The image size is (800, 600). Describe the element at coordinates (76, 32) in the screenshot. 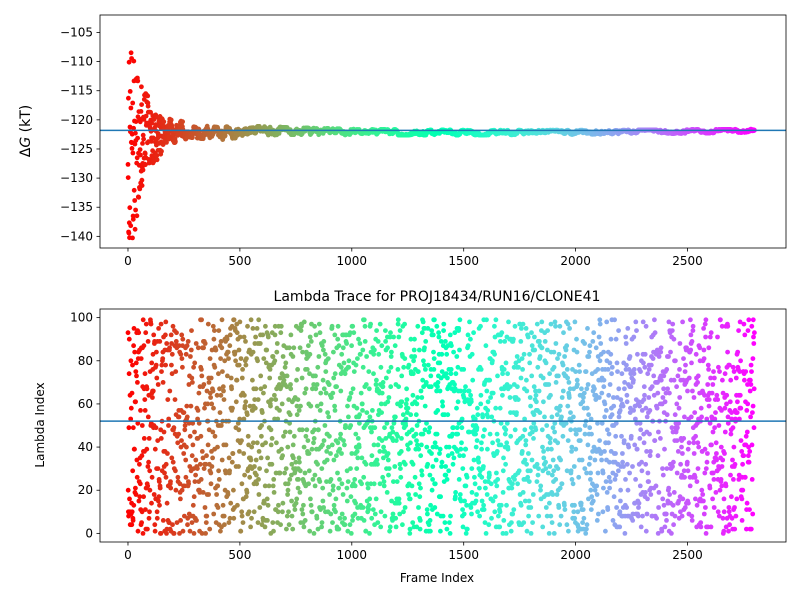

I see `y-tick-label: −105` at that location.